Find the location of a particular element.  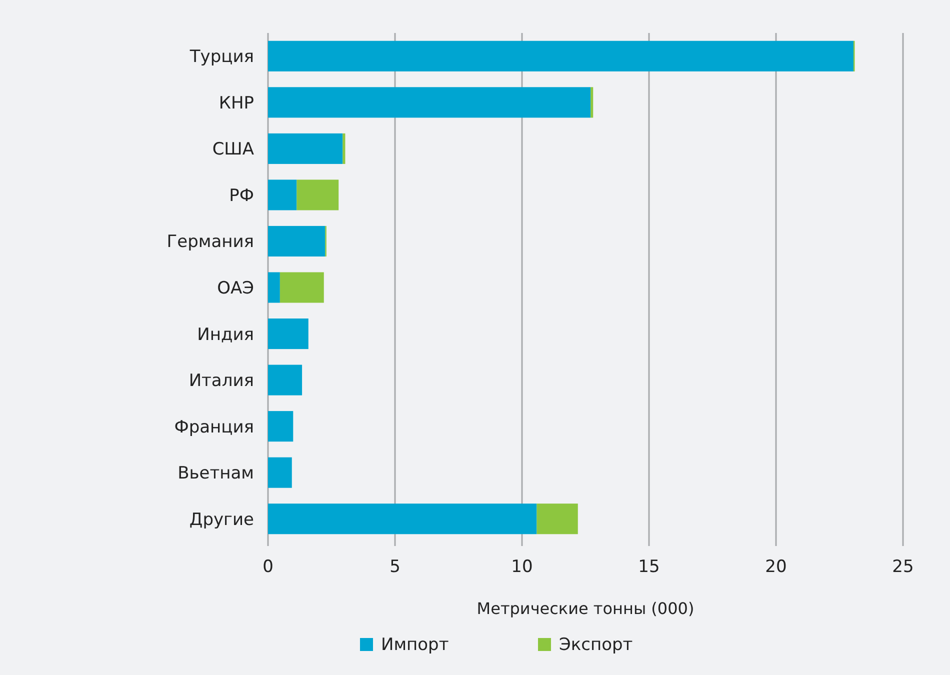

x-tick-label: 25 is located at coordinates (903, 567).